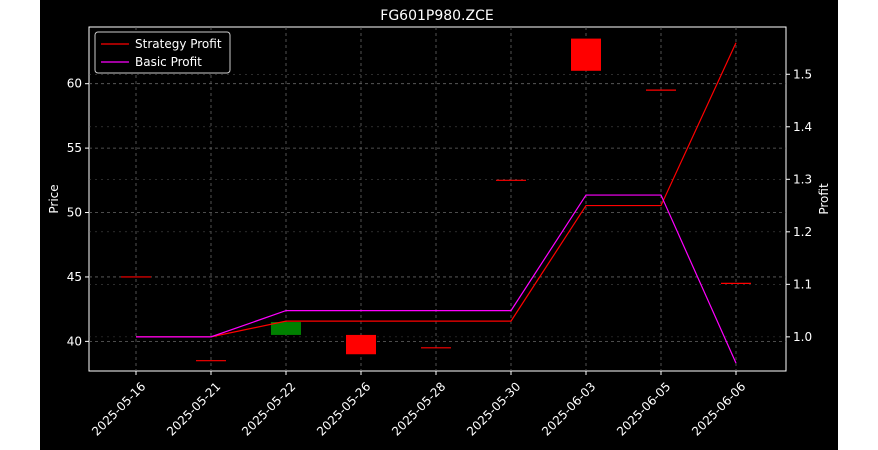 Image resolution: width=878 pixels, height=450 pixels. Describe the element at coordinates (436, 16) in the screenshot. I see `chart-title: FG601P980.ZCE` at that location.